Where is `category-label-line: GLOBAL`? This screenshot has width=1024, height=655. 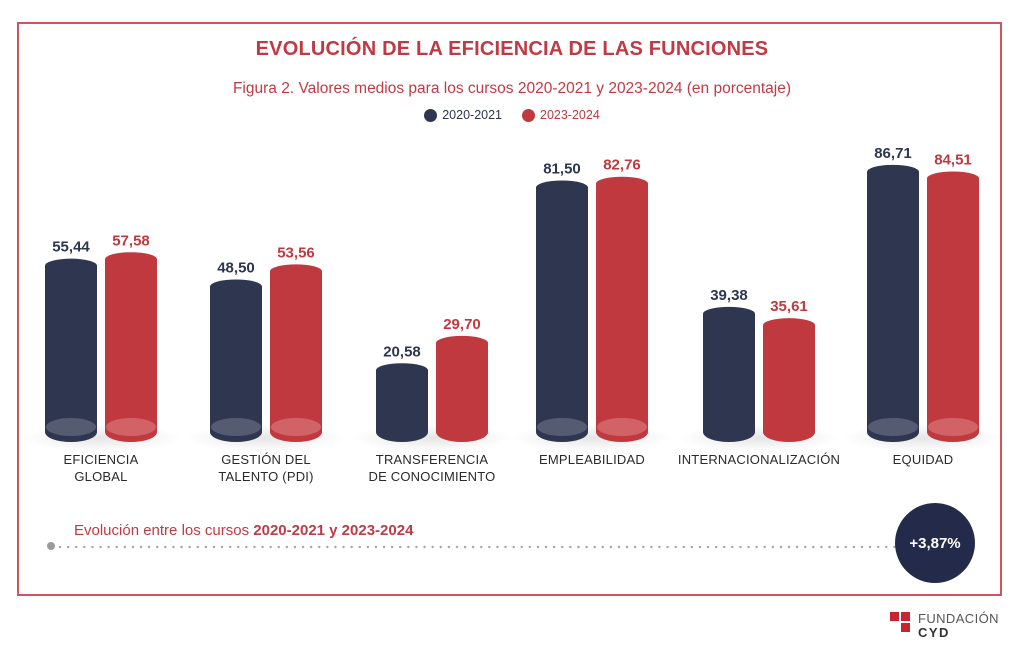
category-label-line: GLOBAL is located at coordinates (101, 476).